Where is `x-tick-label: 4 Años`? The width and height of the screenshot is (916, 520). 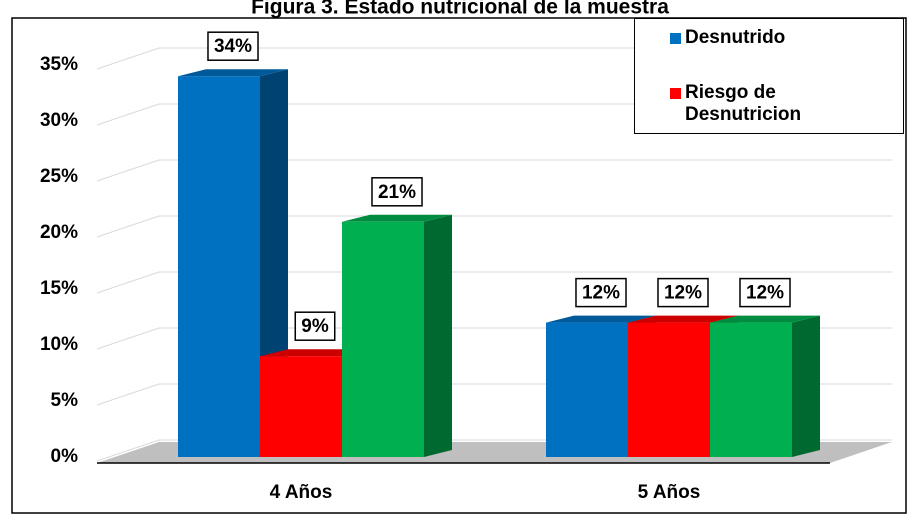
x-tick-label: 4 Años is located at coordinates (301, 492).